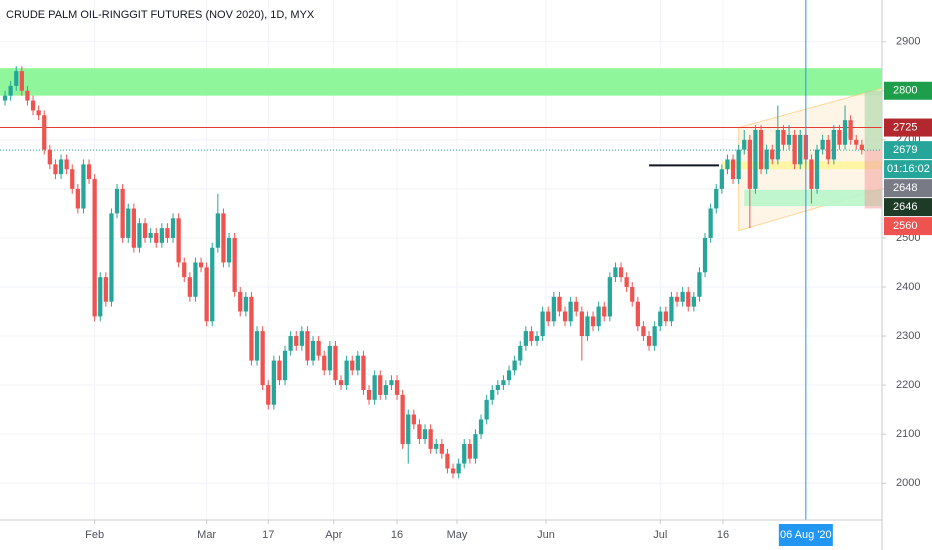 This screenshot has height=550, width=932. Describe the element at coordinates (905, 207) in the screenshot. I see `price-label: 2646` at that location.